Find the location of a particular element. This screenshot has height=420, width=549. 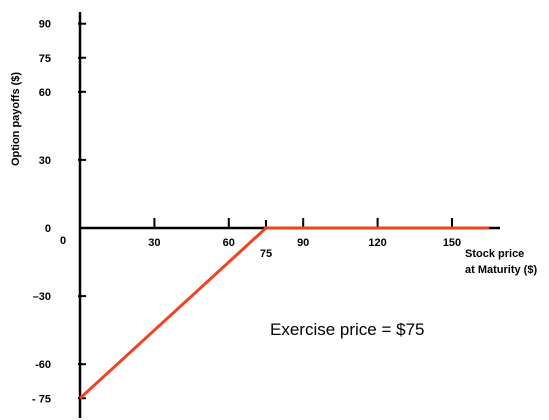

y-tick-label: 0 is located at coordinates (48, 229).